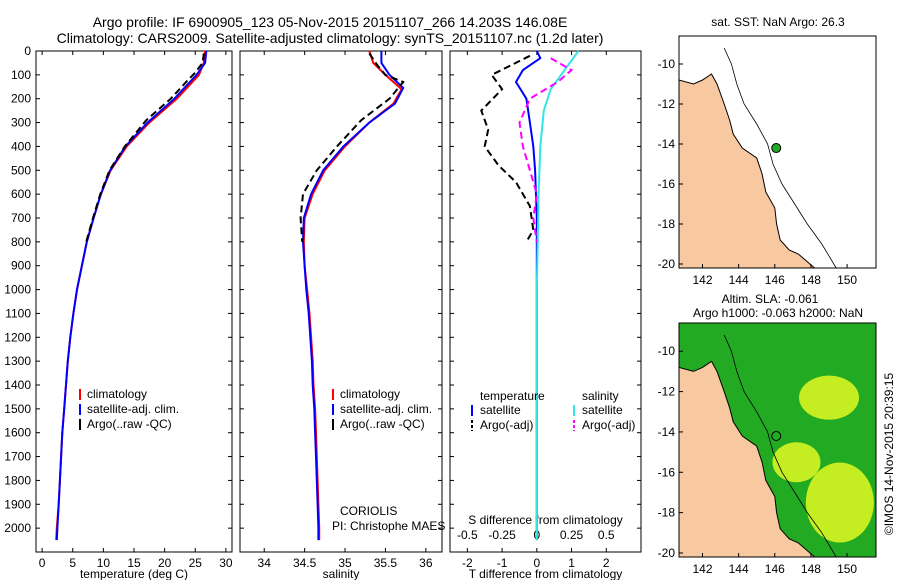  Describe the element at coordinates (17, 457) in the screenshot. I see `y-tick-label: 1700` at that location.